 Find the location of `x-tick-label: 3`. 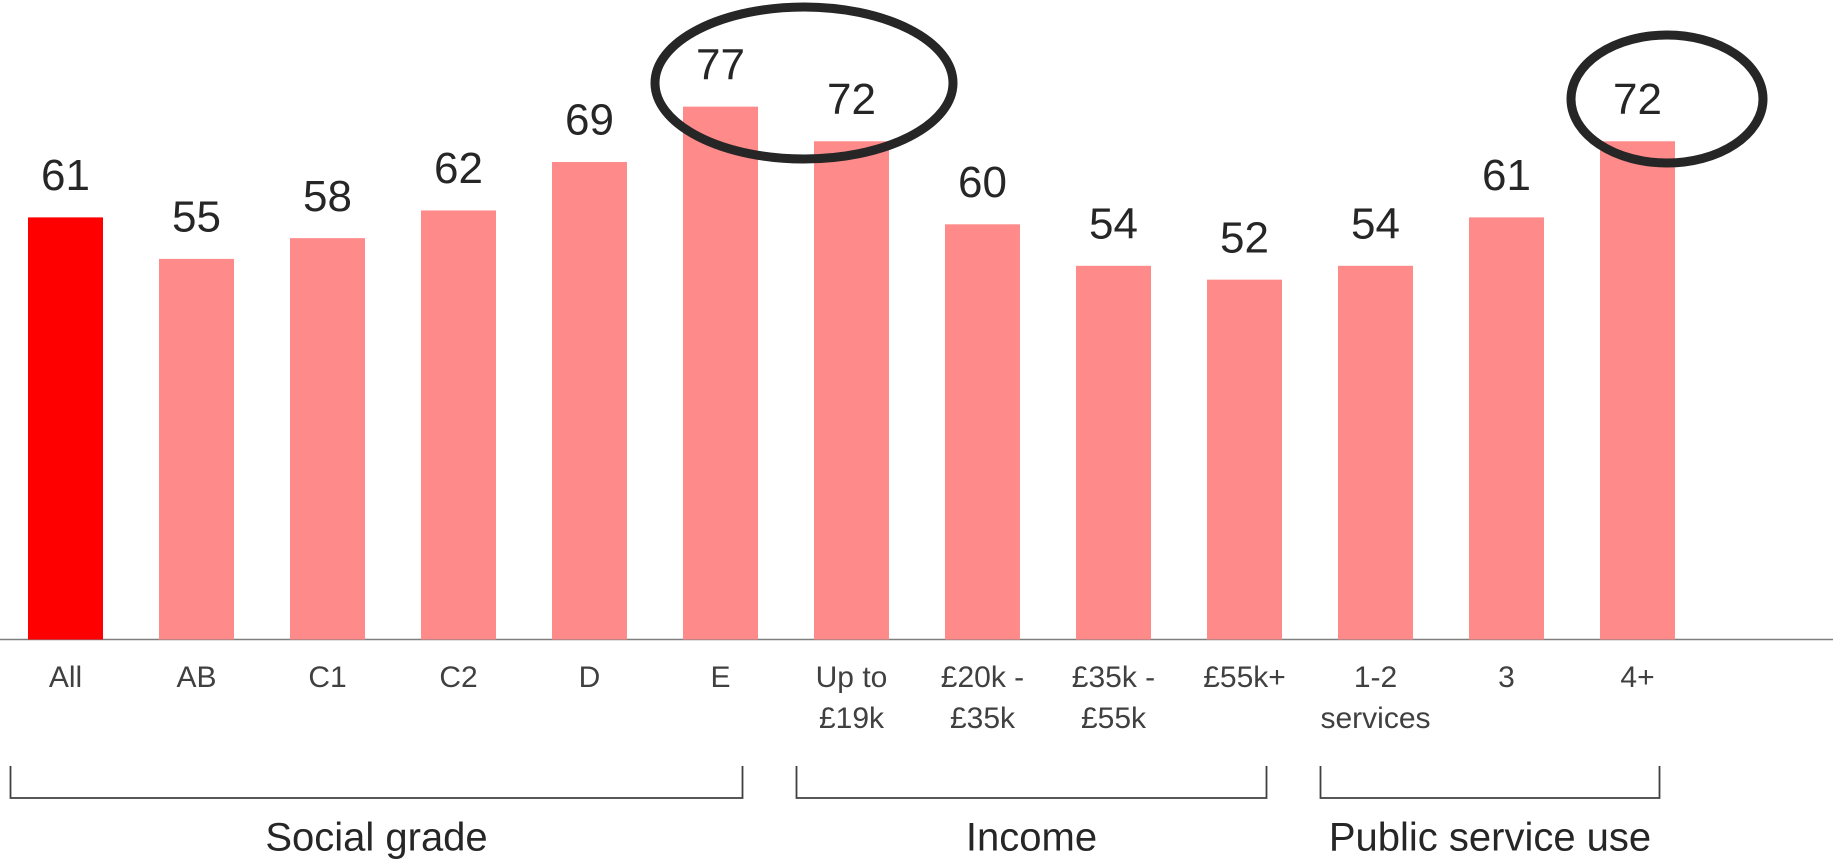

x-tick-label: 3 is located at coordinates (1506, 677).